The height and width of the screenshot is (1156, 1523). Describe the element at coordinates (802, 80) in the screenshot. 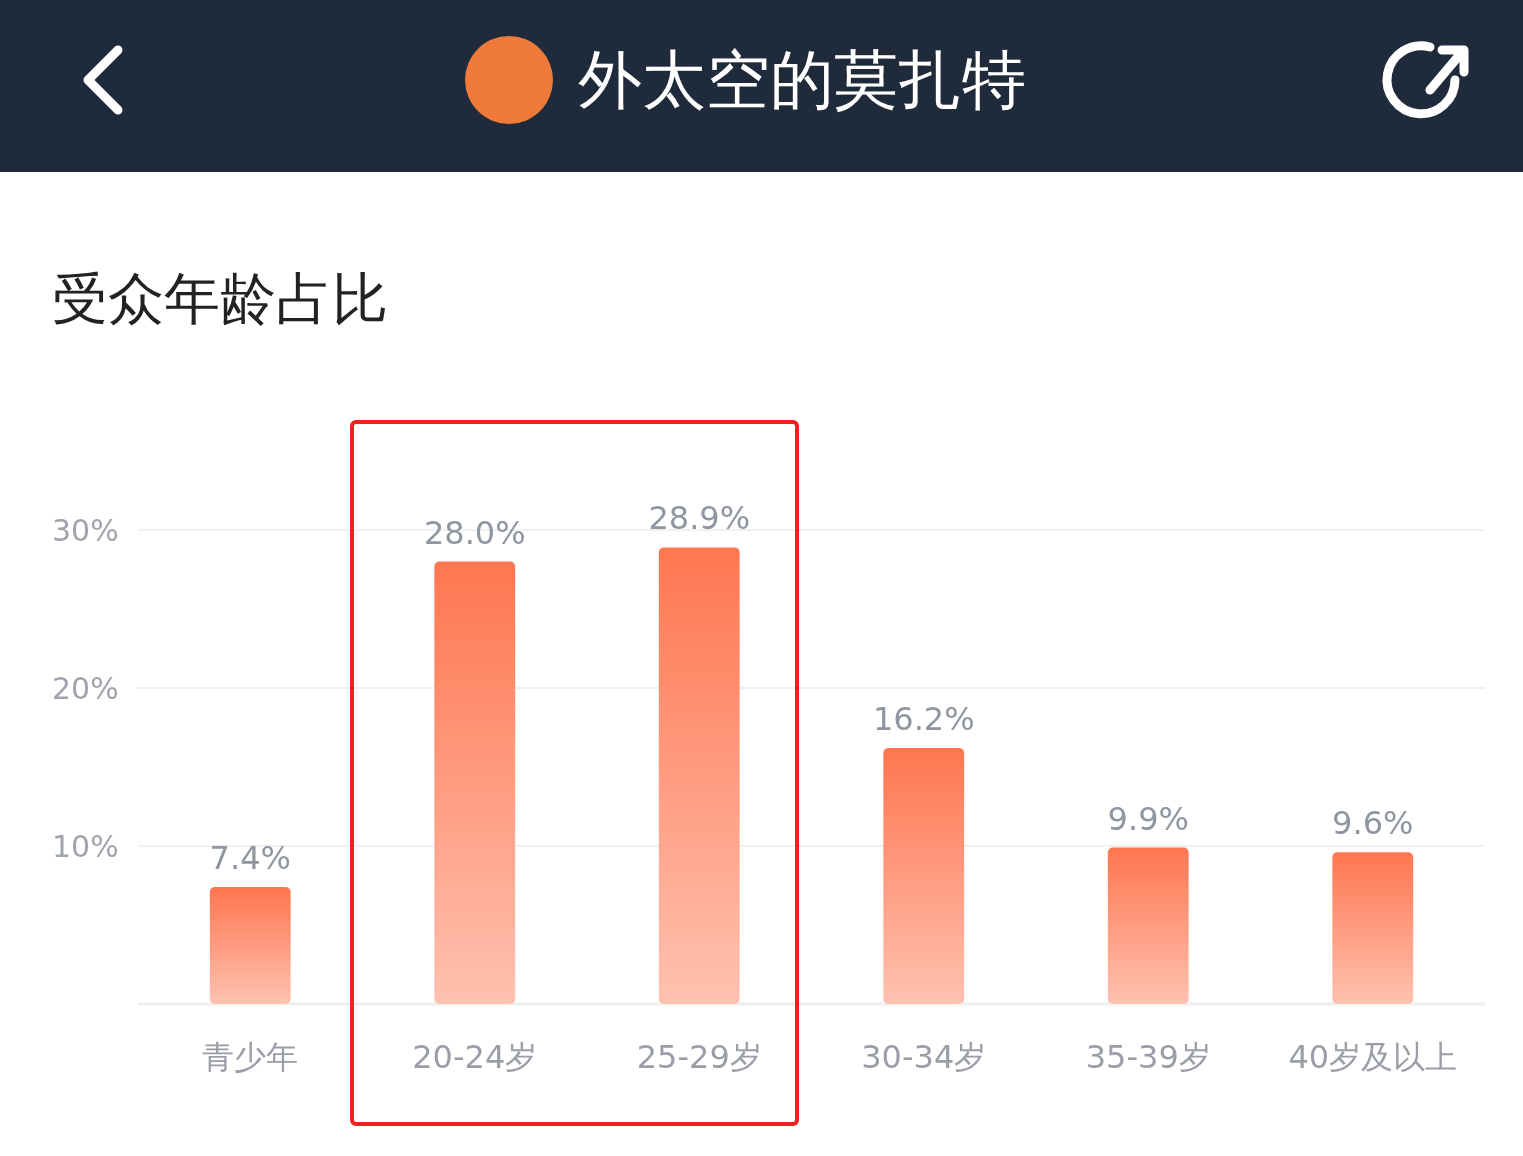

I see `text: 外太空的莫扎特` at that location.